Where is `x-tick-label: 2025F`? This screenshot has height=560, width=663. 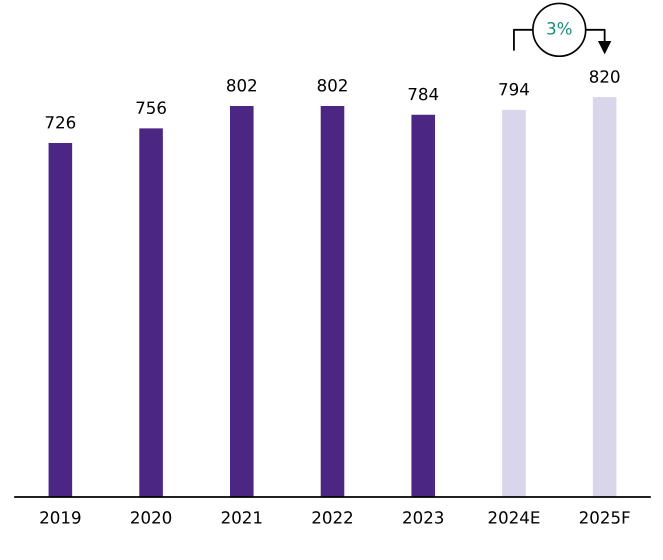
x-tick-label: 2025F is located at coordinates (605, 517).